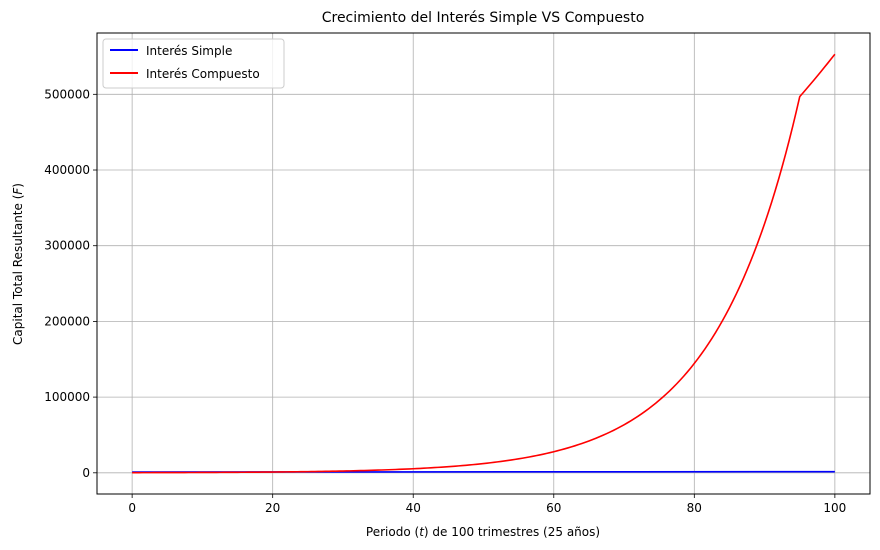 Image resolution: width=880 pixels, height=550 pixels. I want to click on x-tick-label: 20, so click(272, 508).